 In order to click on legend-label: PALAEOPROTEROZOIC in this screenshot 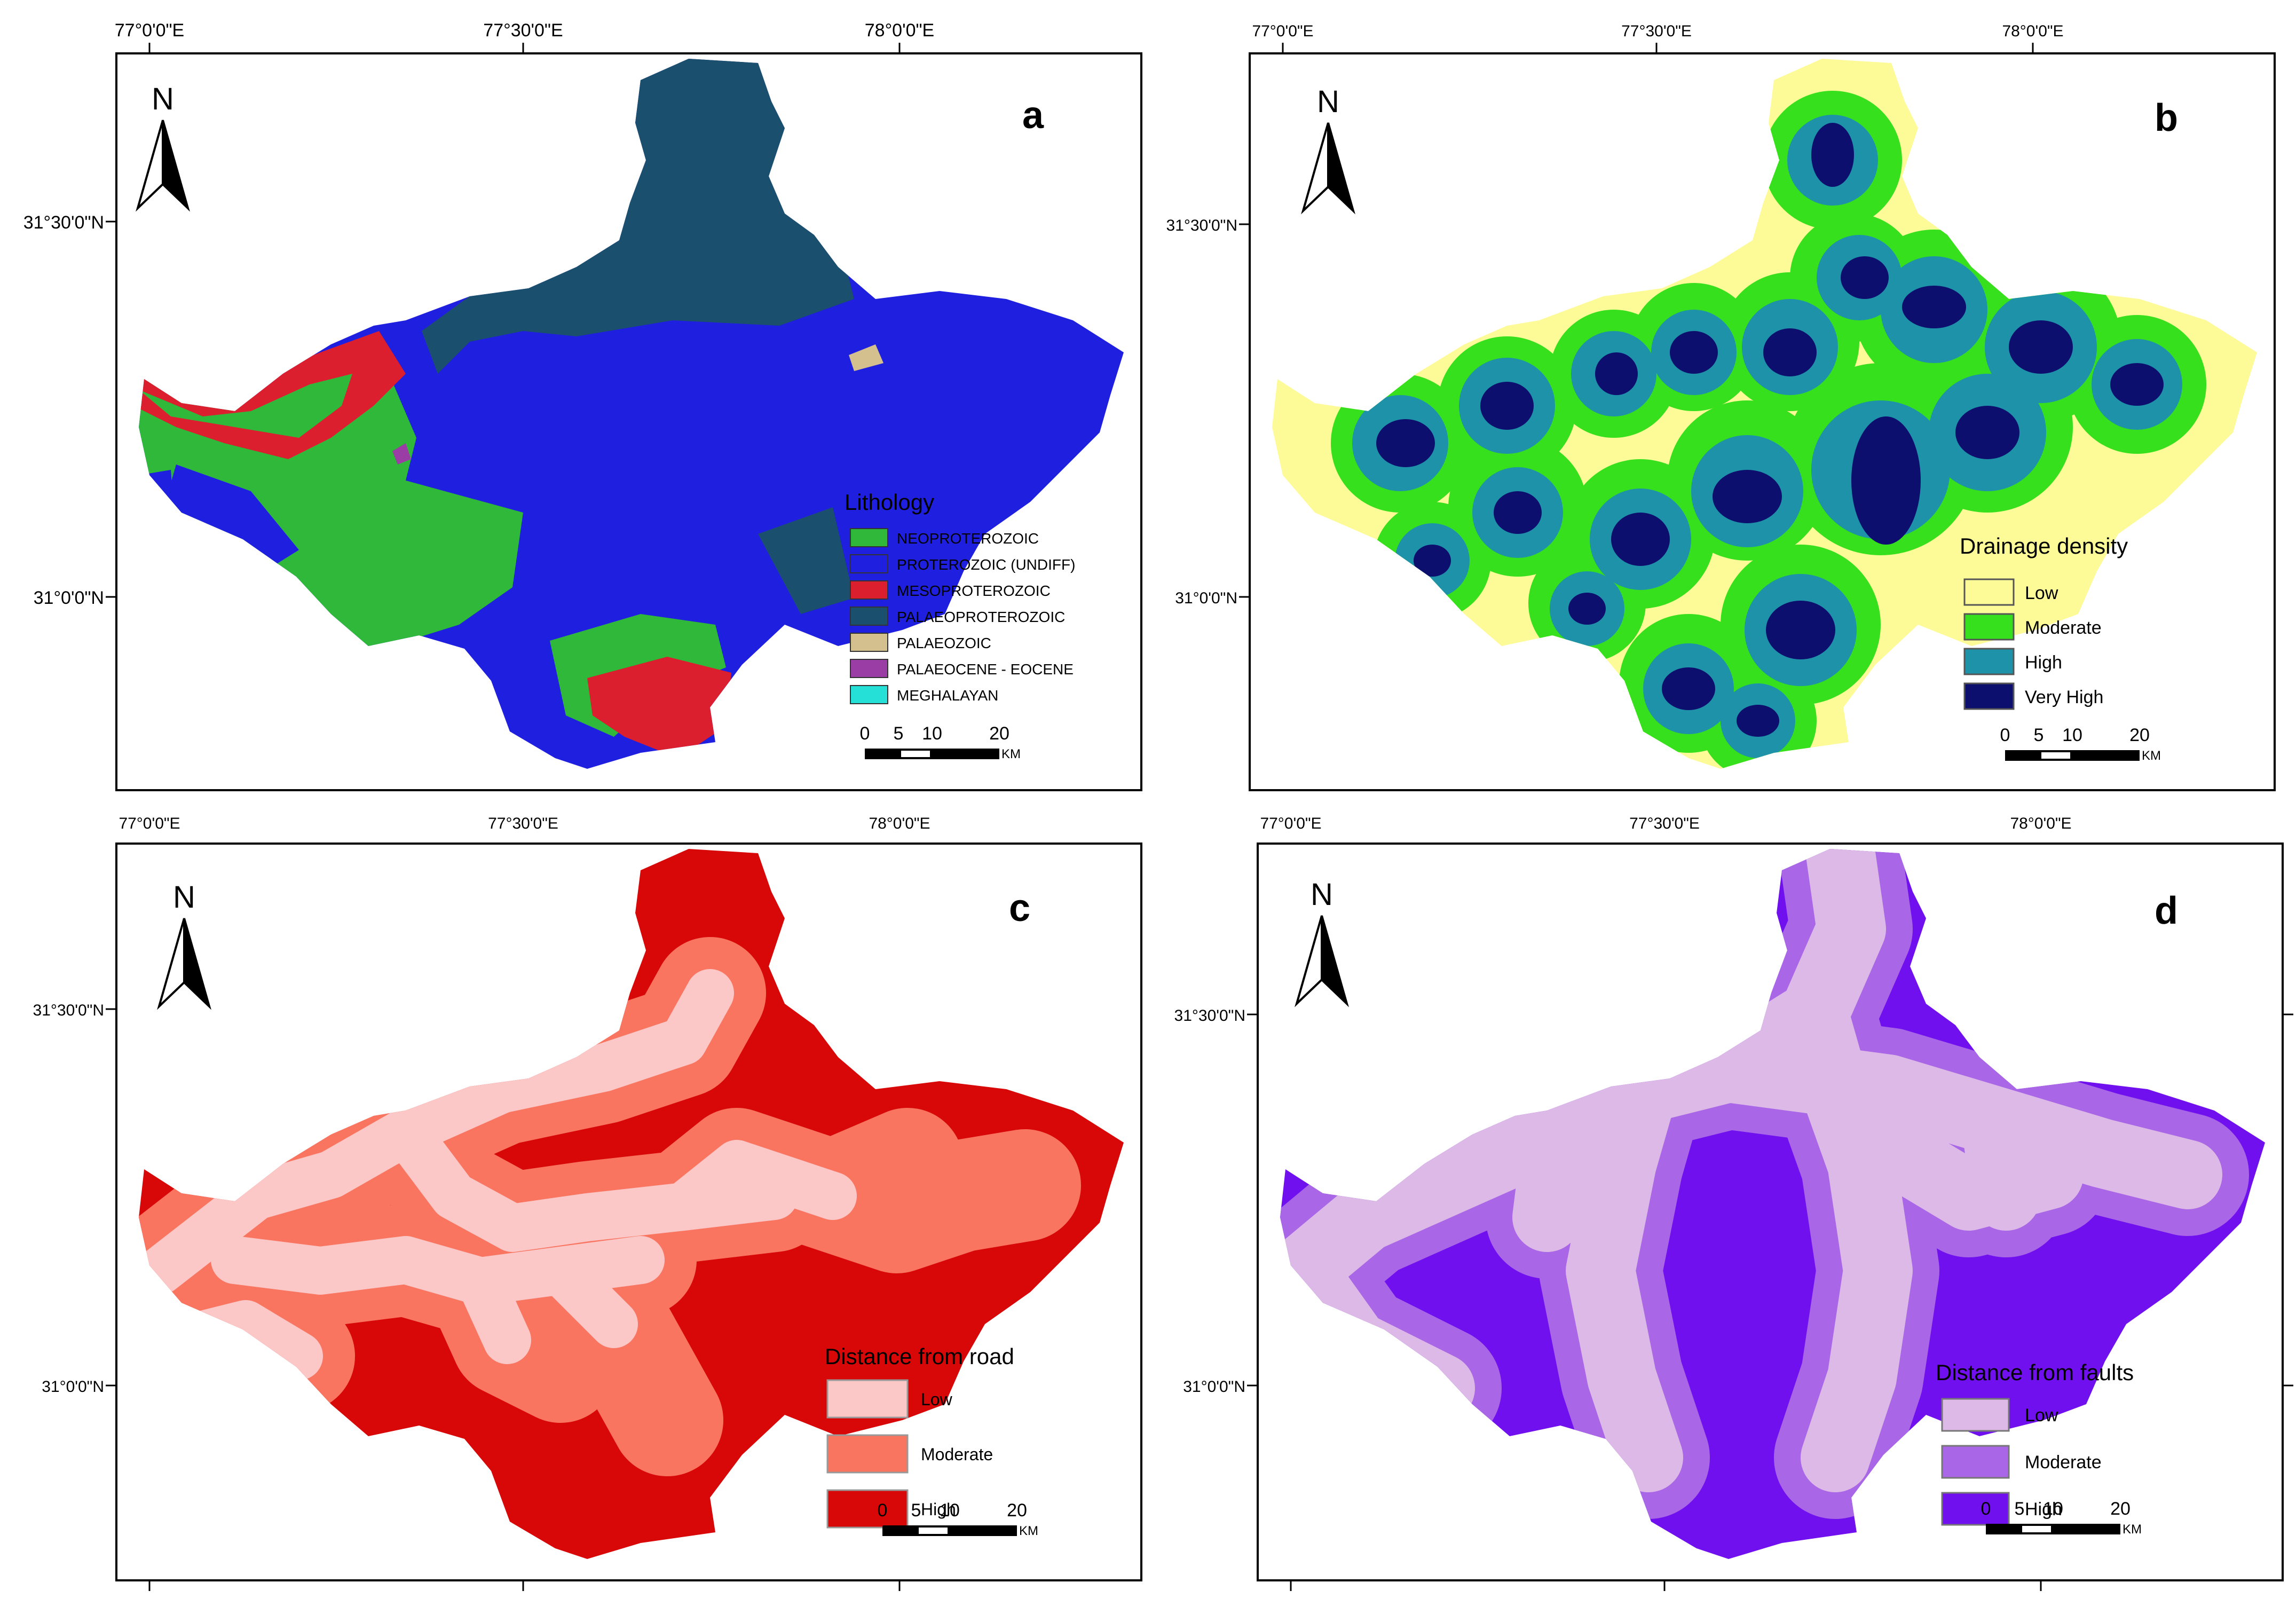, I will do `click(981, 617)`.